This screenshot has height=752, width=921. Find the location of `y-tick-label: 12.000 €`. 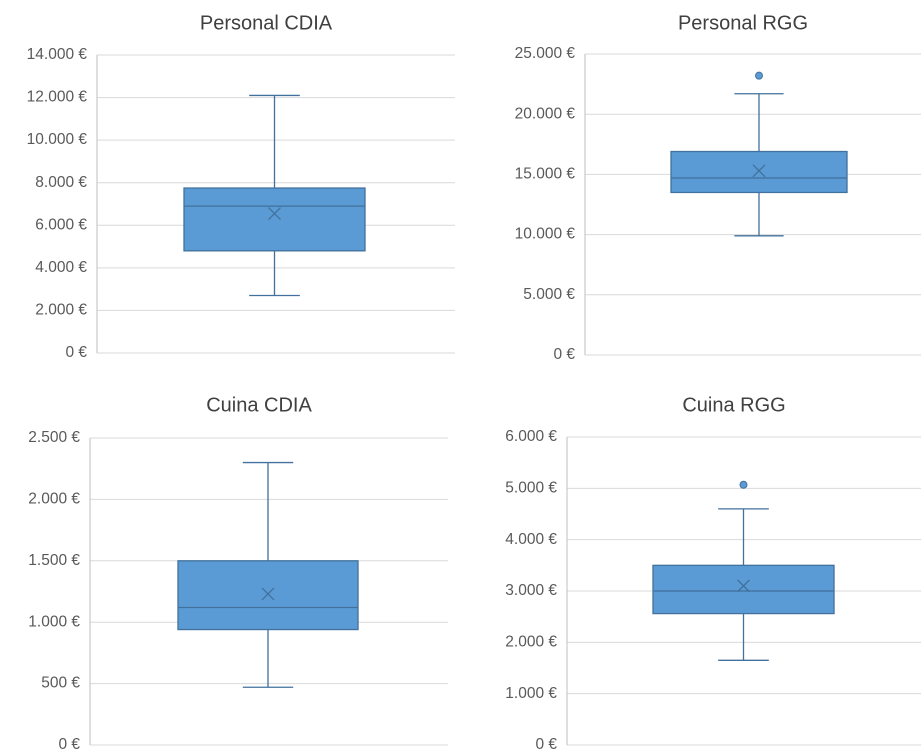

y-tick-label: 12.000 € is located at coordinates (57, 97).